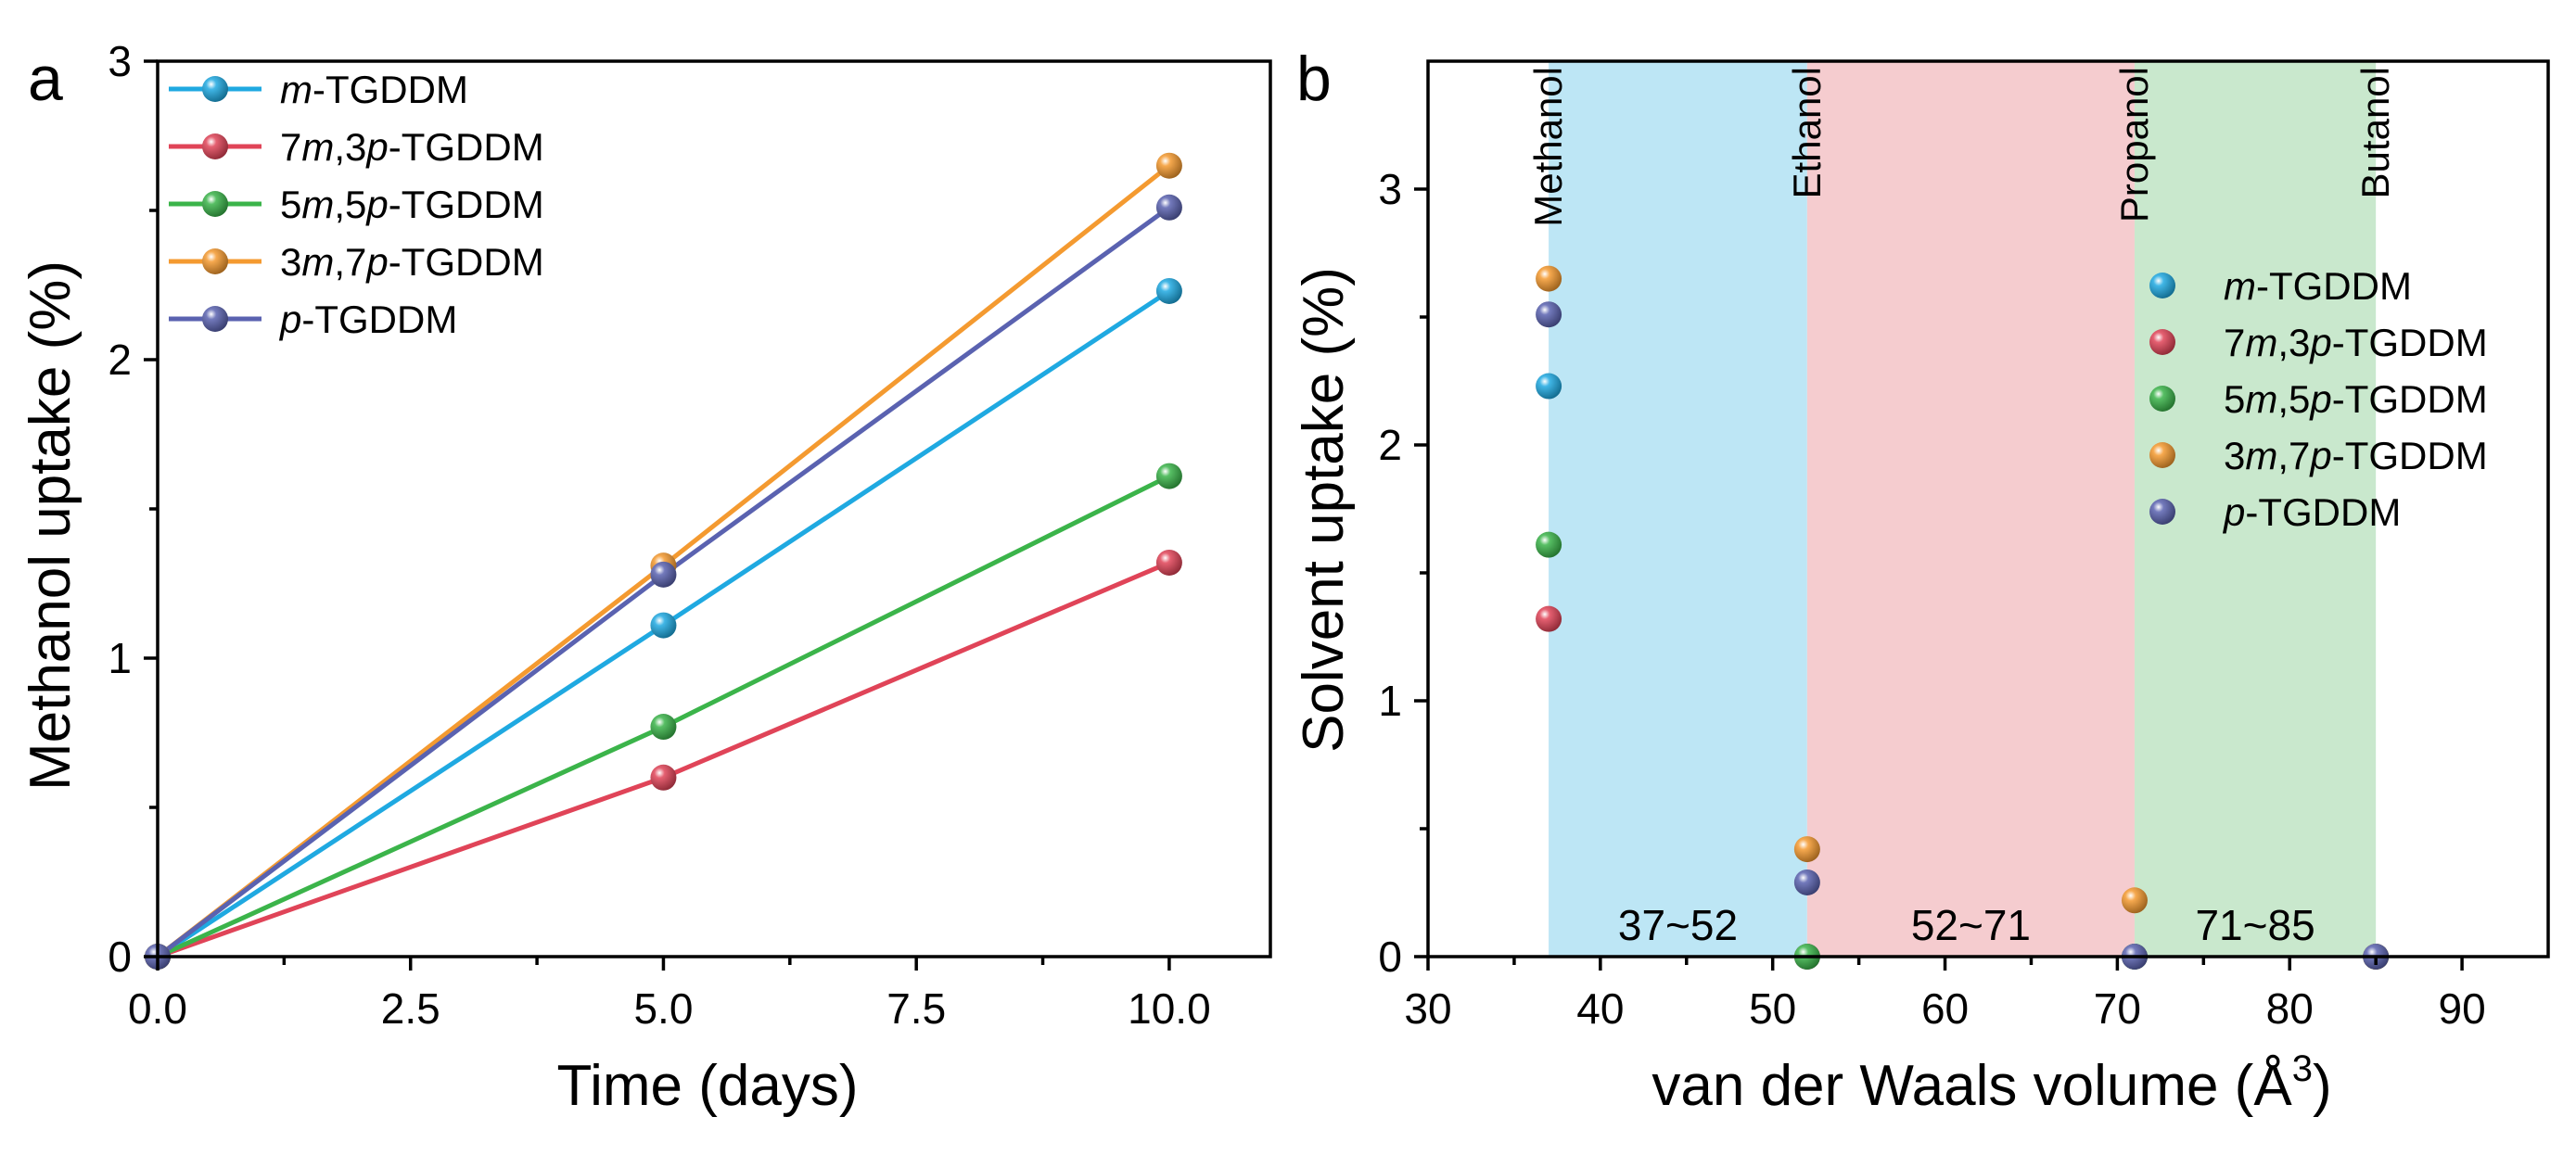 This screenshot has height=1155, width=2576. I want to click on panel-b-x-axis-title: van der Waals volume (Å3), so click(1991, 1083).